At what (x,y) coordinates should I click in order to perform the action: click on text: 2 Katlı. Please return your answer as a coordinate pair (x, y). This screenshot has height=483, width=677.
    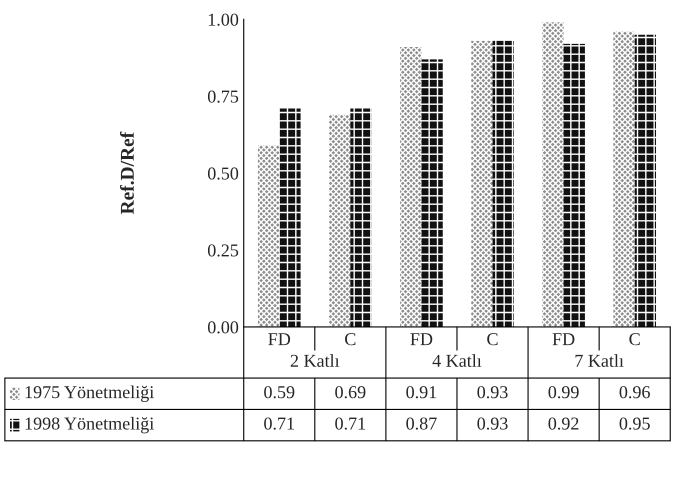
    Looking at the image, I should click on (315, 360).